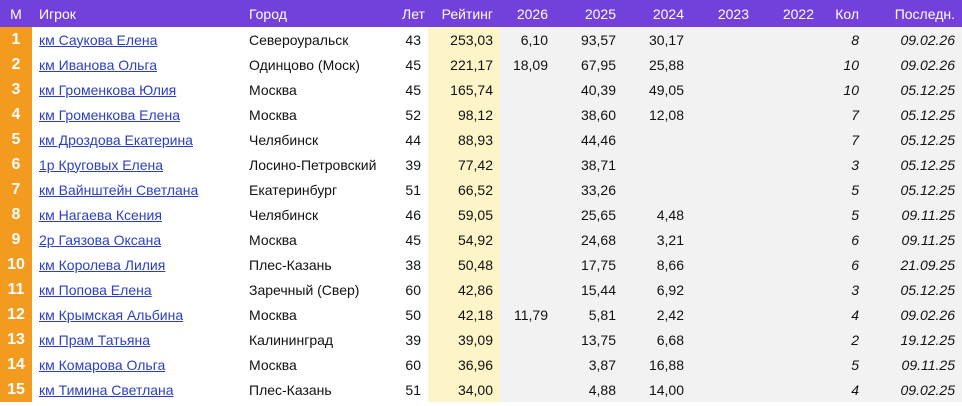 This screenshot has width=962, height=406. What do you see at coordinates (16, 13) in the screenshot?
I see `column-header: М` at bounding box center [16, 13].